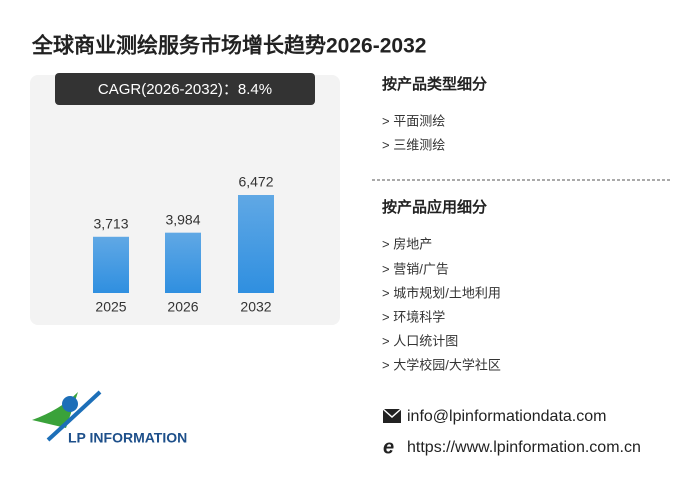 The width and height of the screenshot is (700, 479). Describe the element at coordinates (413, 316) in the screenshot. I see `segment-item: > 环境科学` at that location.